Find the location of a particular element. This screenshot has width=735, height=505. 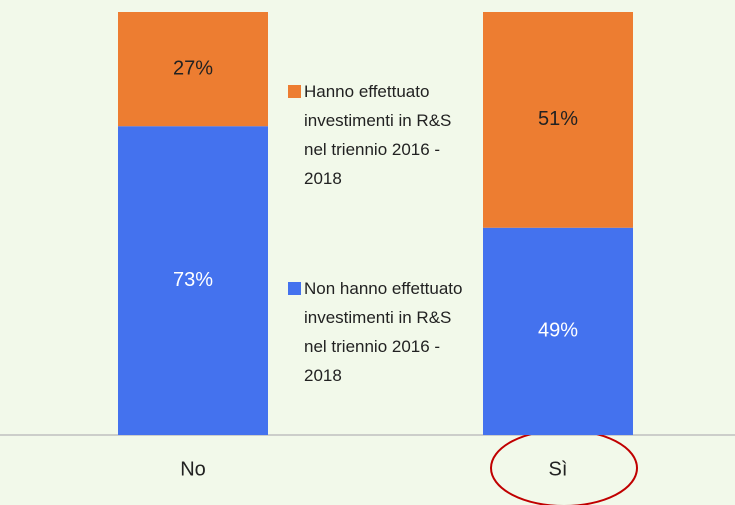

data-label: 51% is located at coordinates (558, 119).